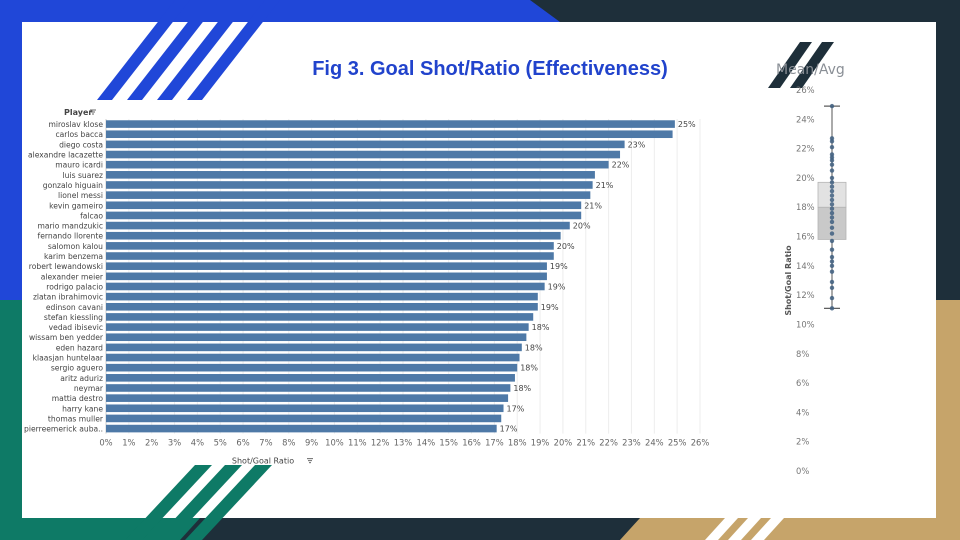 This screenshot has height=540, width=960. What do you see at coordinates (403, 443) in the screenshot?
I see `x-tick-label: 13%` at bounding box center [403, 443].